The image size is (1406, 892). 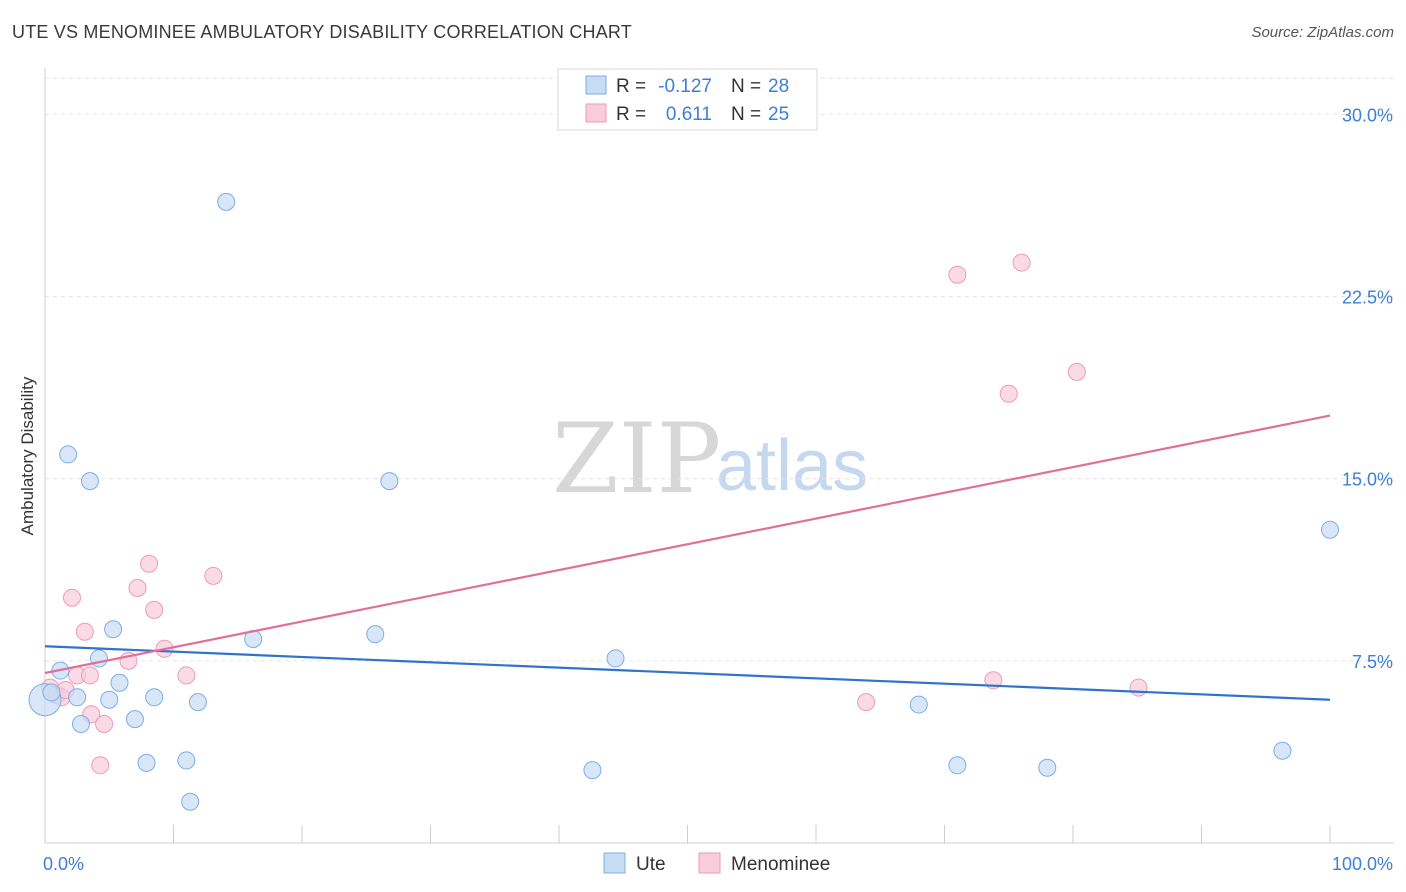 I want to click on y-tick-label-2: 22.5%, so click(x=1367, y=298).